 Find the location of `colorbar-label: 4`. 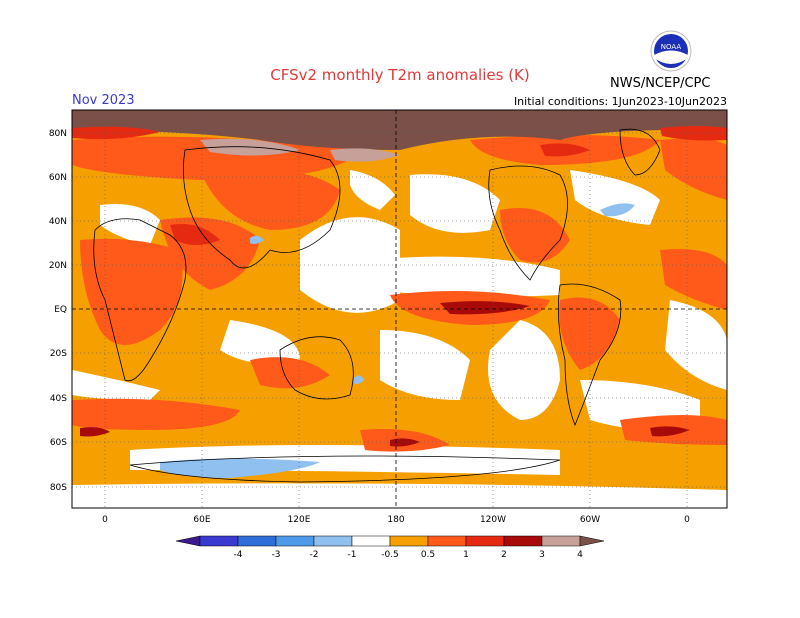

colorbar-label: 4 is located at coordinates (580, 555).